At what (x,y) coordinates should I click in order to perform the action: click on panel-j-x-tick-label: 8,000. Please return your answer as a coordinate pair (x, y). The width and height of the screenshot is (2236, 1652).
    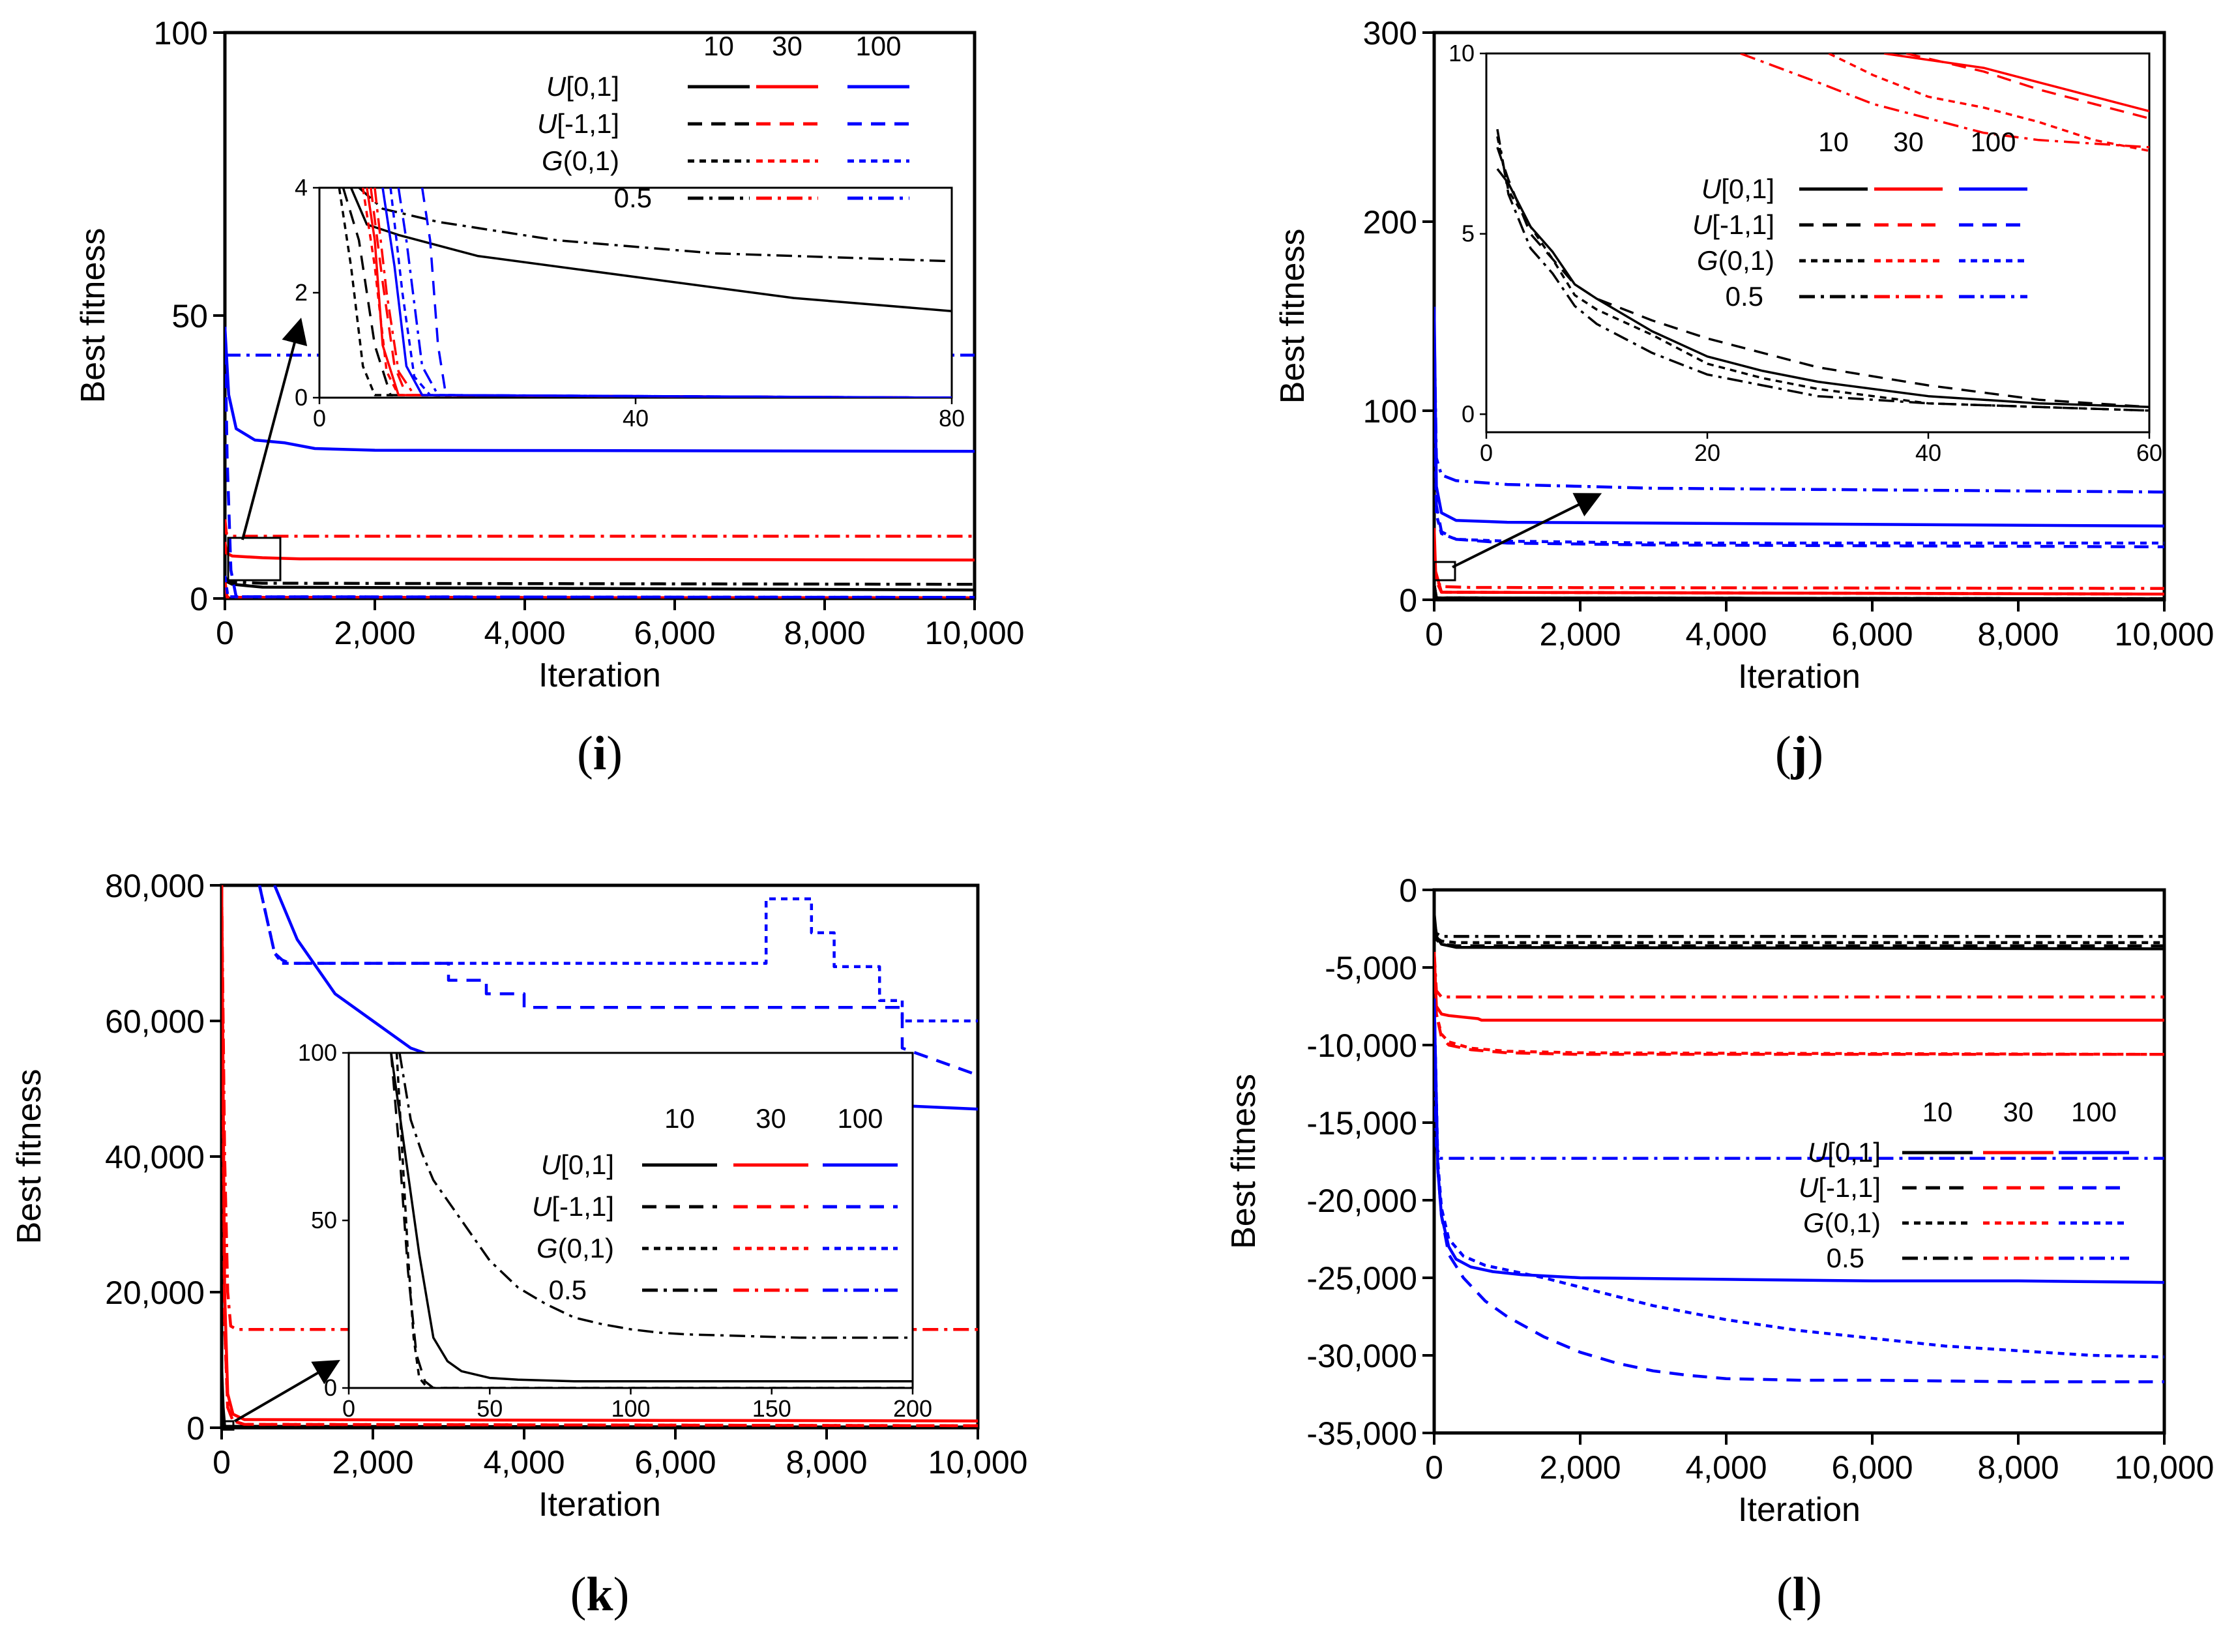
    Looking at the image, I should click on (2018, 634).